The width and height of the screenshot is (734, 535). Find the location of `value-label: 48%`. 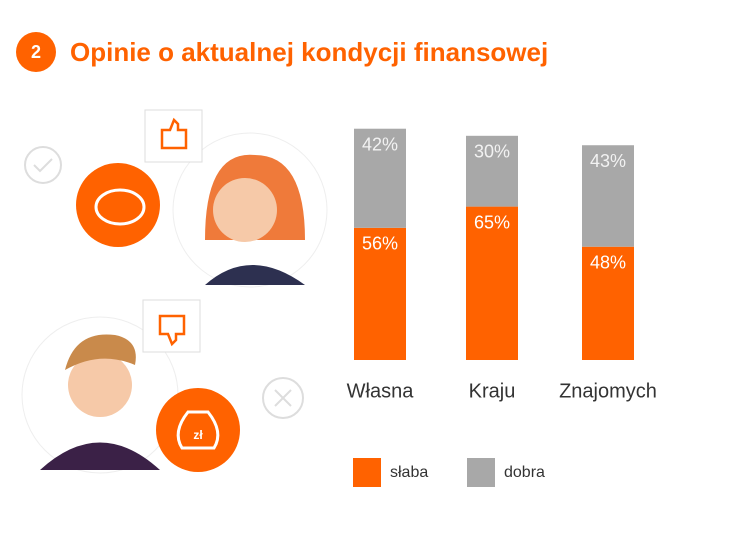

value-label: 48% is located at coordinates (608, 262).